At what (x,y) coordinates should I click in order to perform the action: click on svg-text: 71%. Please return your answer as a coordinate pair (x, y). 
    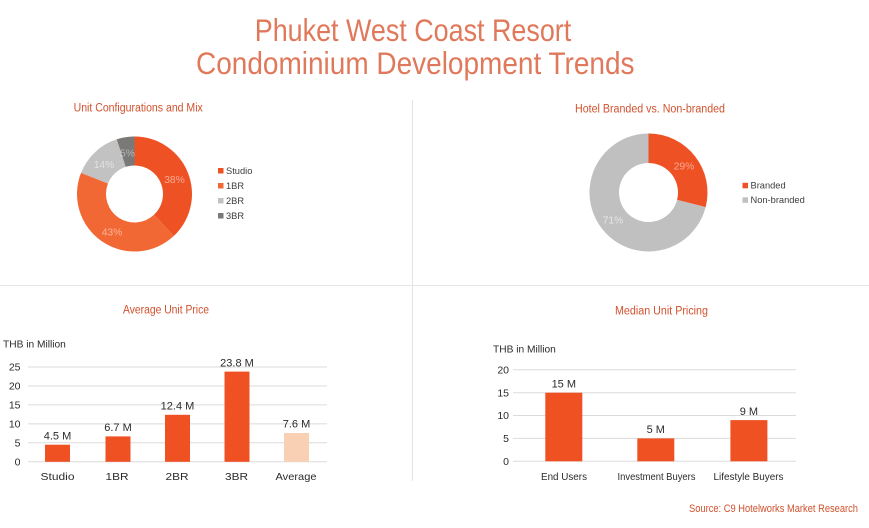
    Looking at the image, I should click on (613, 220).